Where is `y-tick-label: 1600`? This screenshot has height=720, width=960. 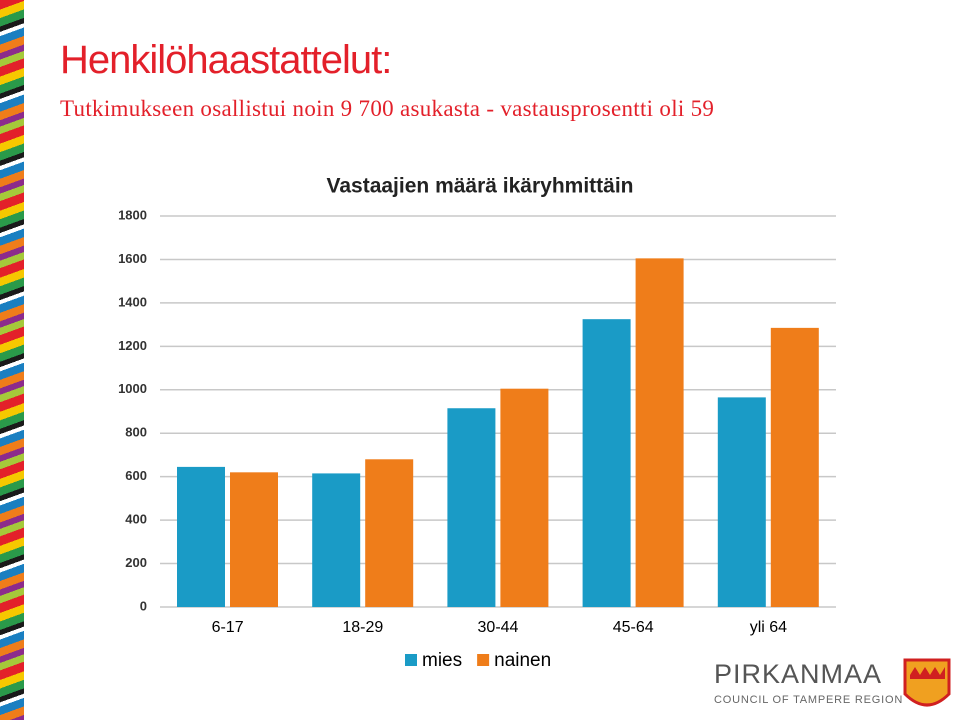
y-tick-label: 1600 is located at coordinates (132, 258).